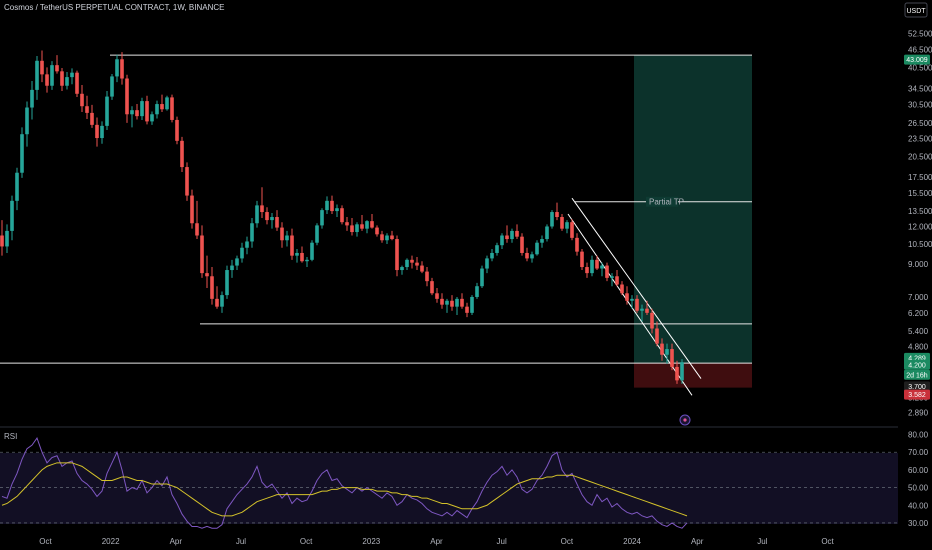 The width and height of the screenshot is (932, 550). What do you see at coordinates (344, 482) in the screenshot?
I see `rsi-series` at bounding box center [344, 482].